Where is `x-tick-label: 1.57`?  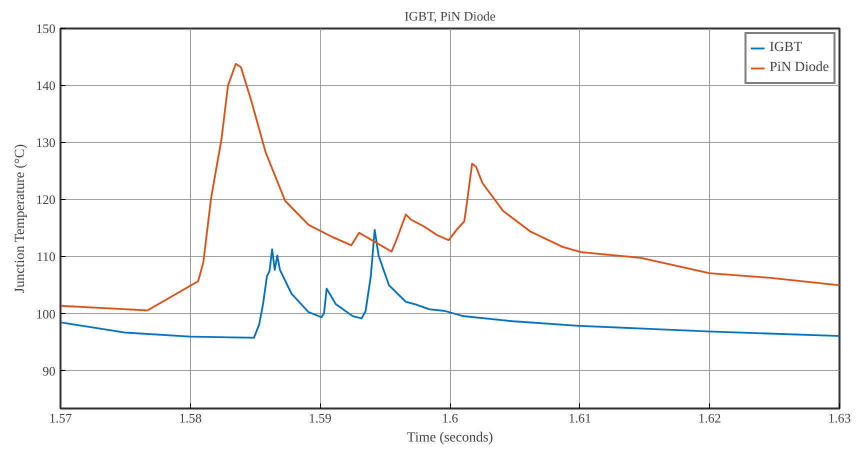 x-tick-label: 1.57 is located at coordinates (60, 418).